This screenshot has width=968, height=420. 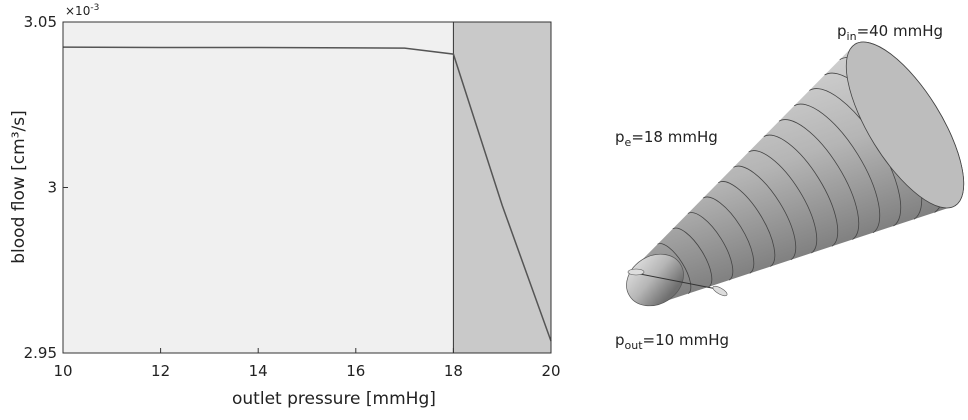 What do you see at coordinates (666, 138) in the screenshot?
I see `annotation: pe=18 mmHg` at bounding box center [666, 138].